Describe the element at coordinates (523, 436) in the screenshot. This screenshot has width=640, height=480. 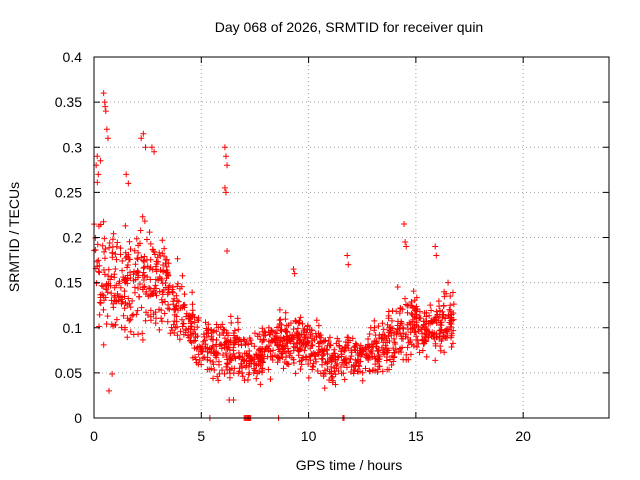
I see `x-tick-label: 20` at that location.